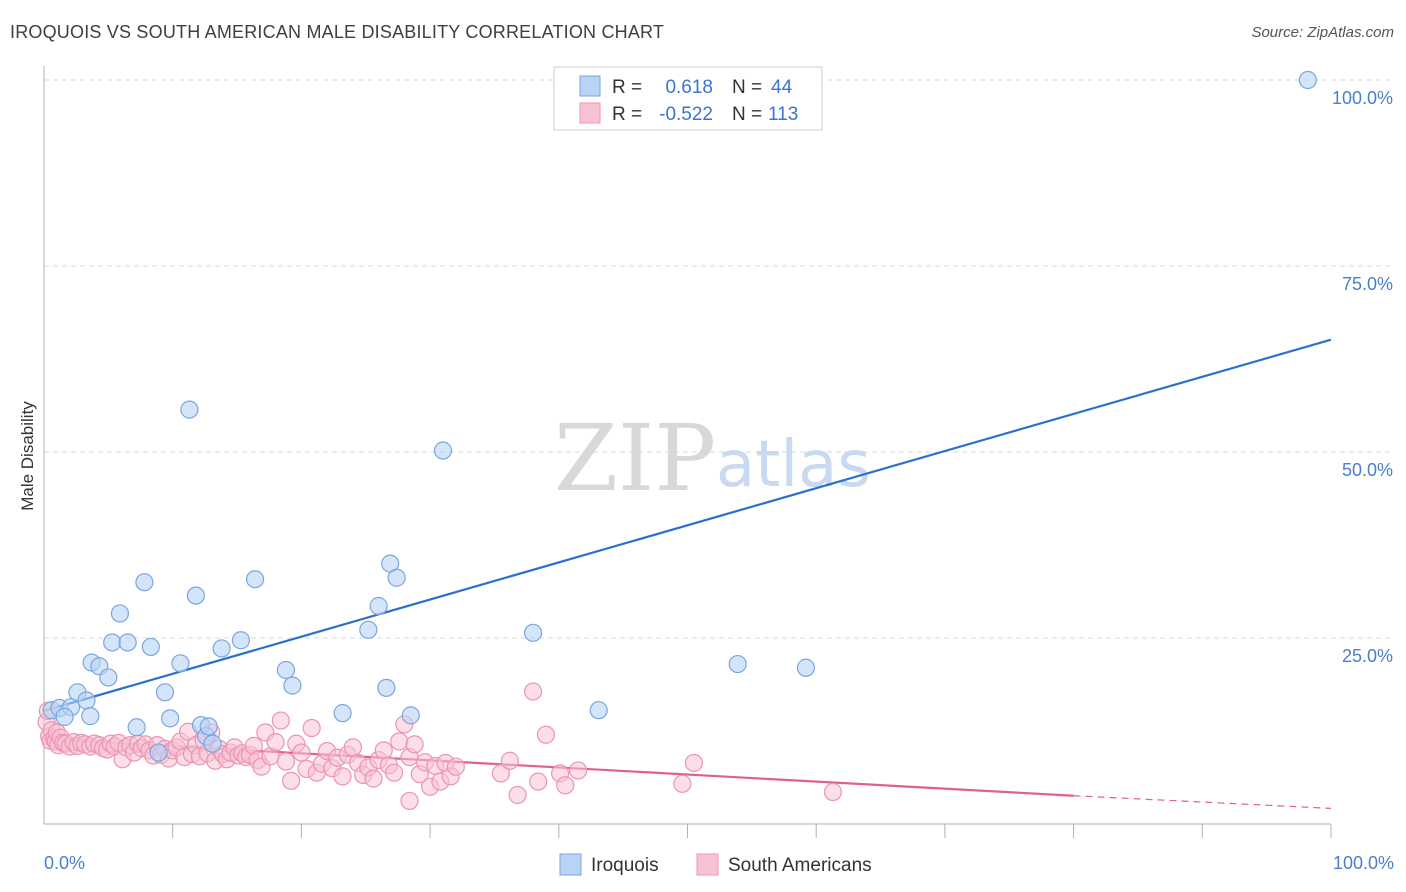 Image resolution: width=1406 pixels, height=892 pixels. What do you see at coordinates (1322, 32) in the screenshot?
I see `source-credit: Source: ZipAtlas.com` at bounding box center [1322, 32].